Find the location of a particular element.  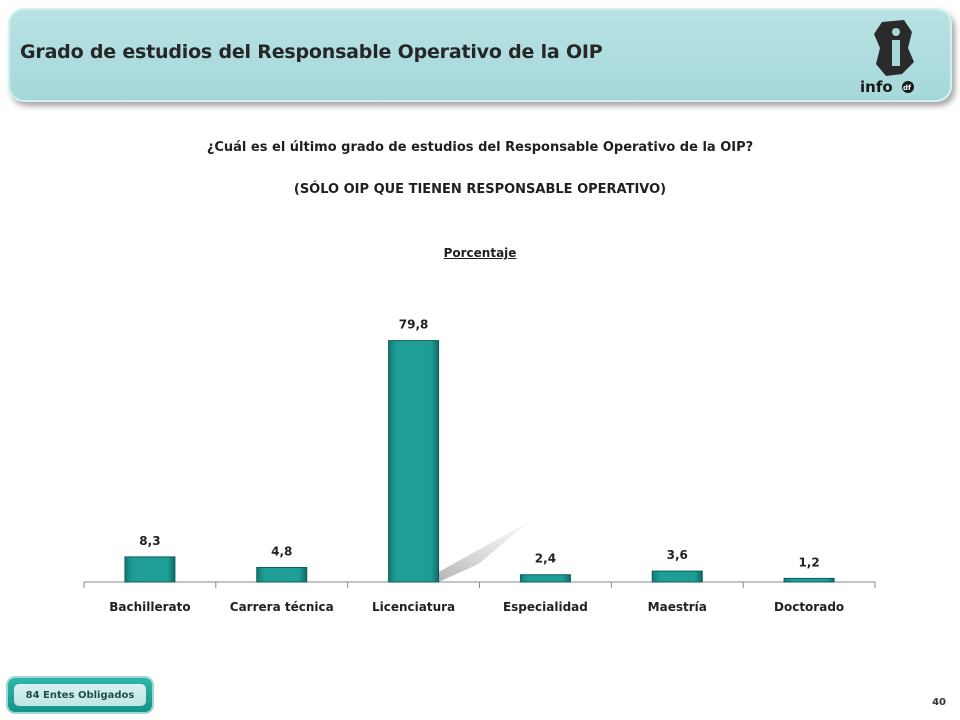

data-label: 79,8 is located at coordinates (414, 325).